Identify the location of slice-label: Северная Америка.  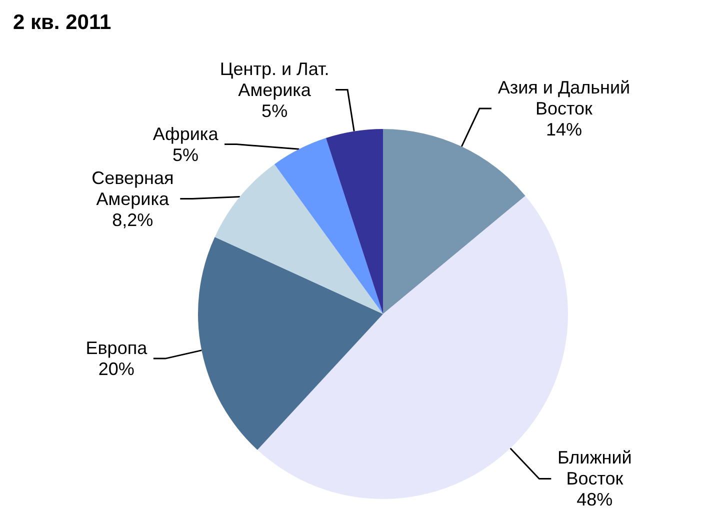
(133, 188).